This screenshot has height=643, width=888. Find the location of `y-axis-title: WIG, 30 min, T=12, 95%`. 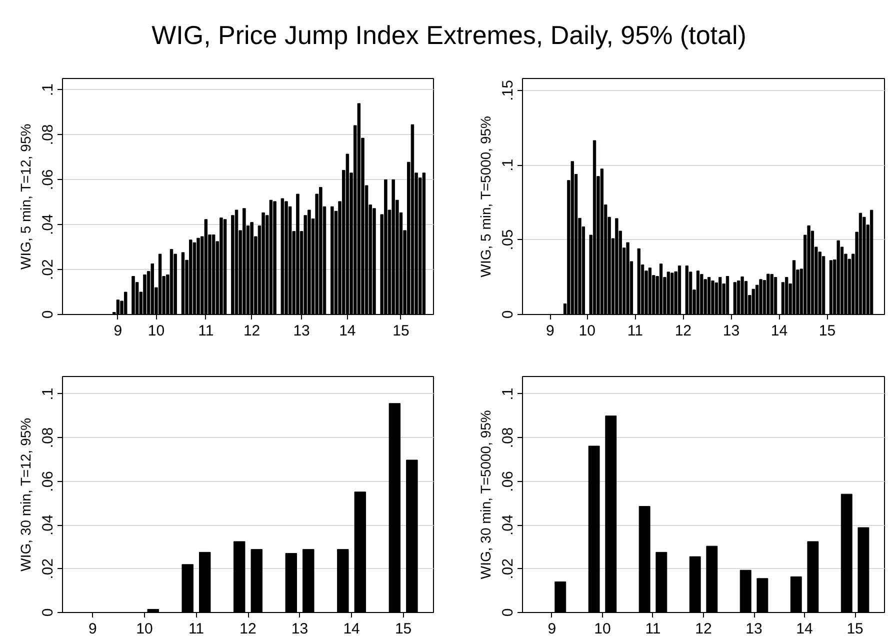

y-axis-title: WIG, 30 min, T=12, 95% is located at coordinates (26, 495).